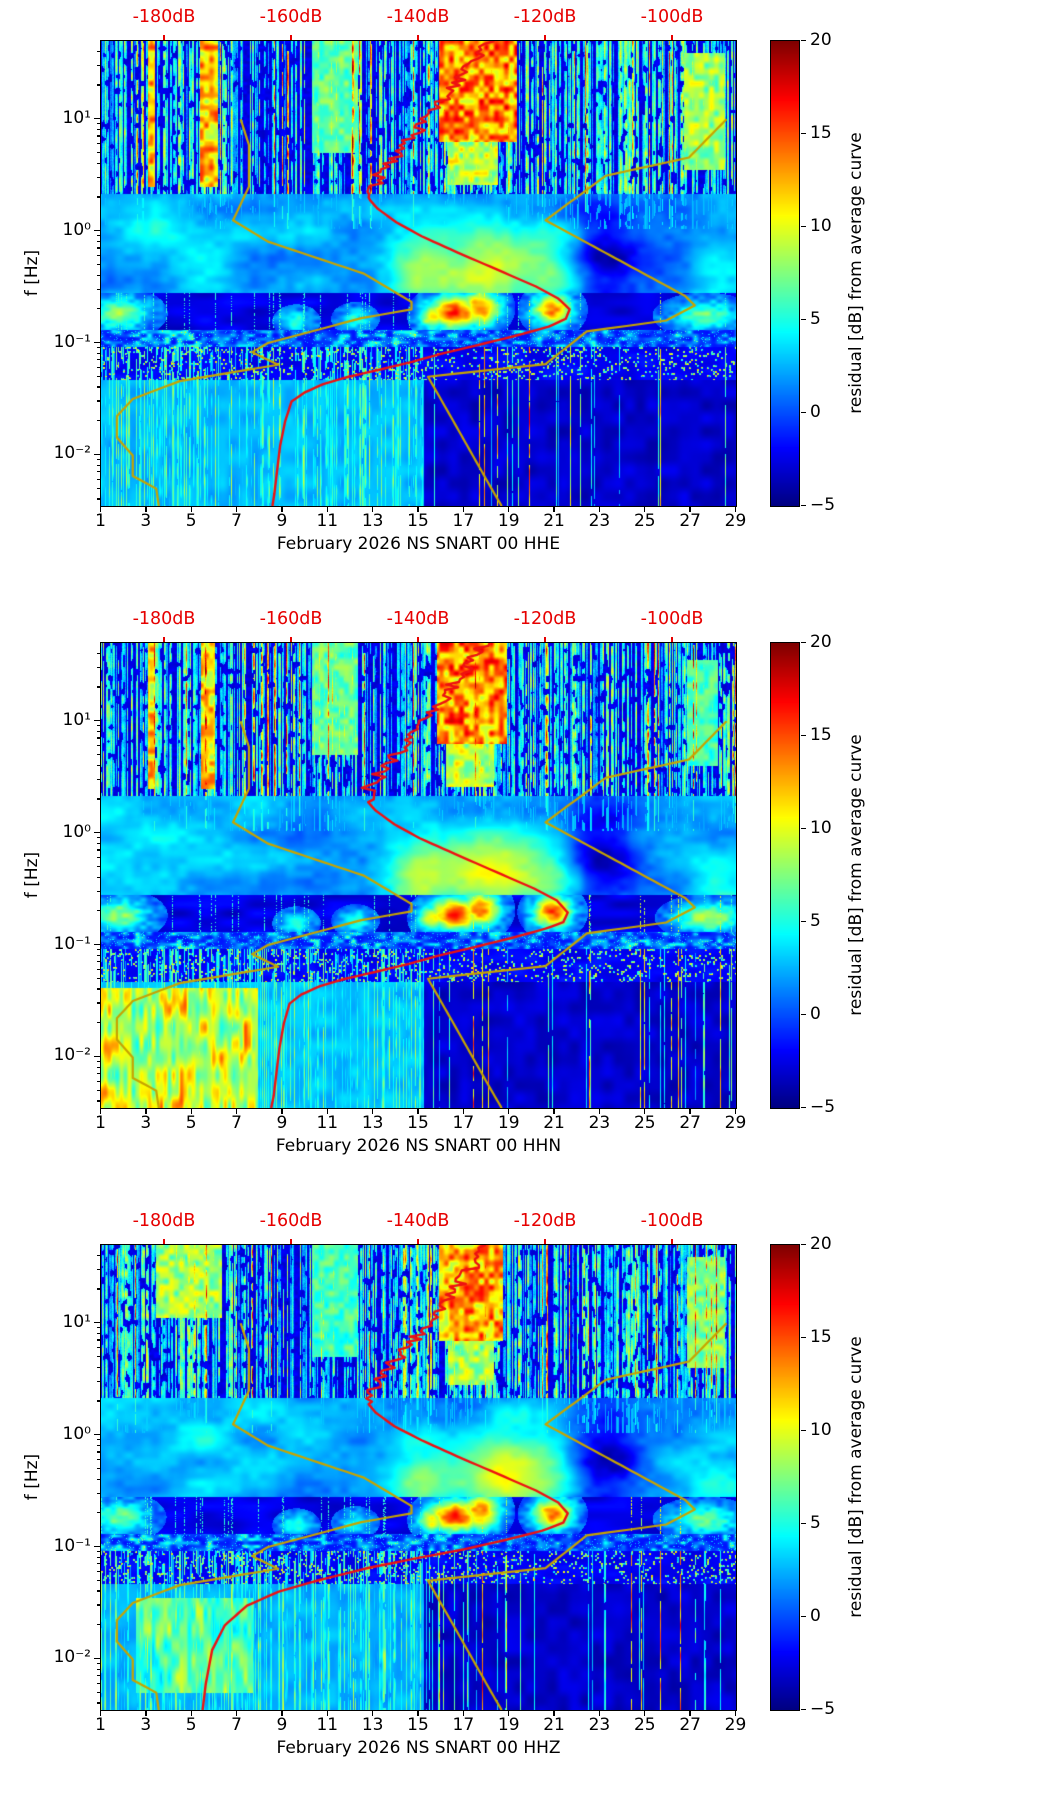 Image resolution: width=1052 pixels, height=1806 pixels. I want to click on x-tick-label: 5, so click(191, 1123).